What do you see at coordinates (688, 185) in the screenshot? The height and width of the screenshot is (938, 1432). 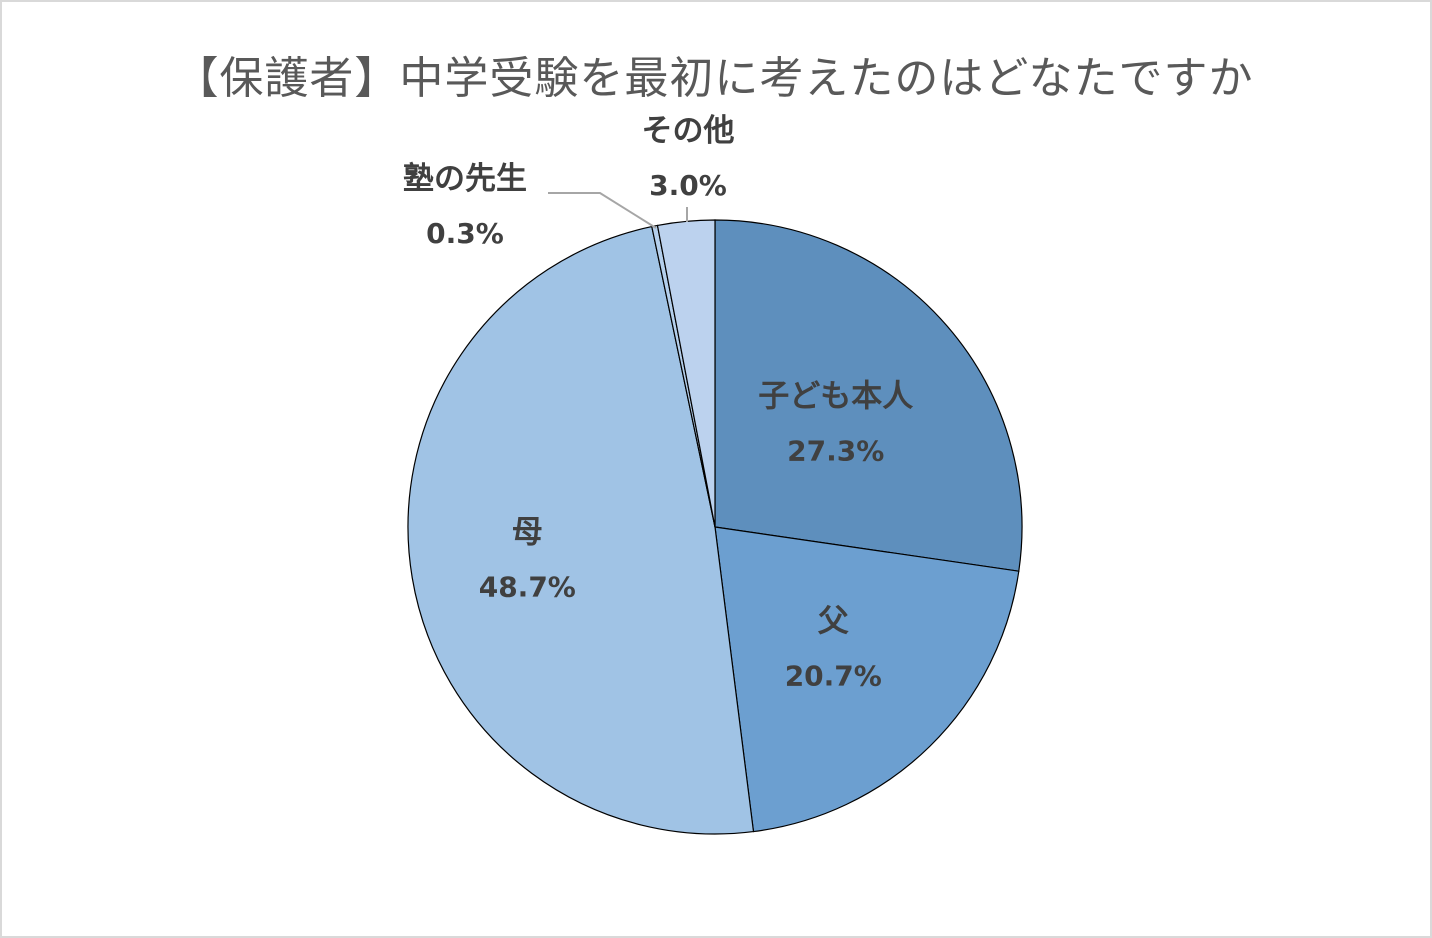 I see `slice-label-value-5: 3.0%` at bounding box center [688, 185].